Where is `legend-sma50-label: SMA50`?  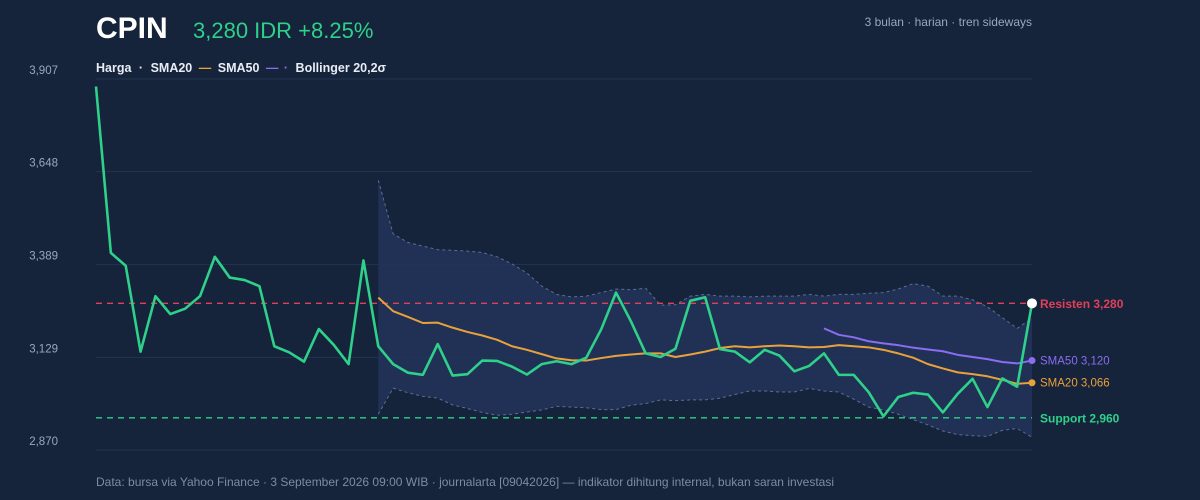 legend-sma50-label: SMA50 is located at coordinates (239, 68).